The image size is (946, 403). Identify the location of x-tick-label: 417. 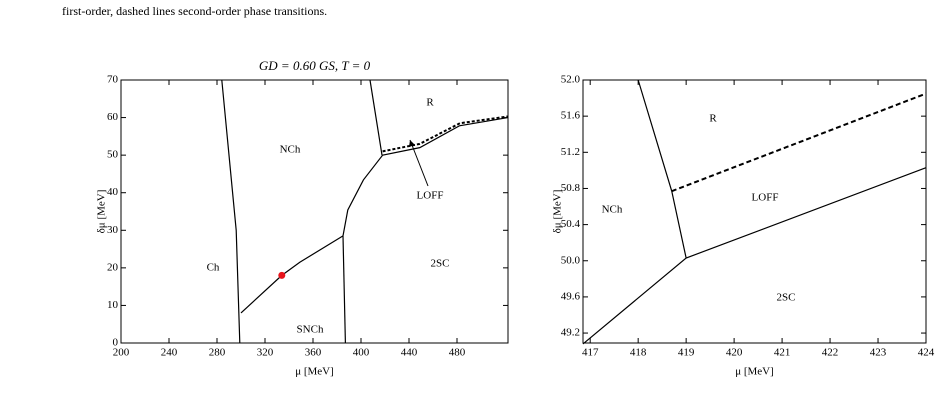
(590, 353).